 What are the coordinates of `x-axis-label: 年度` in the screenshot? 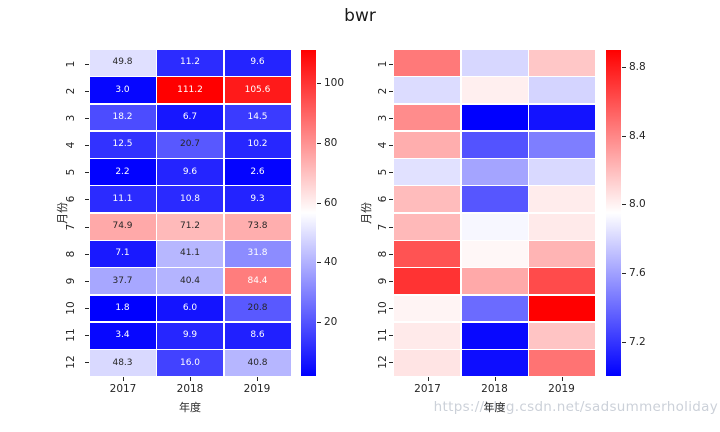 It's located at (190, 407).